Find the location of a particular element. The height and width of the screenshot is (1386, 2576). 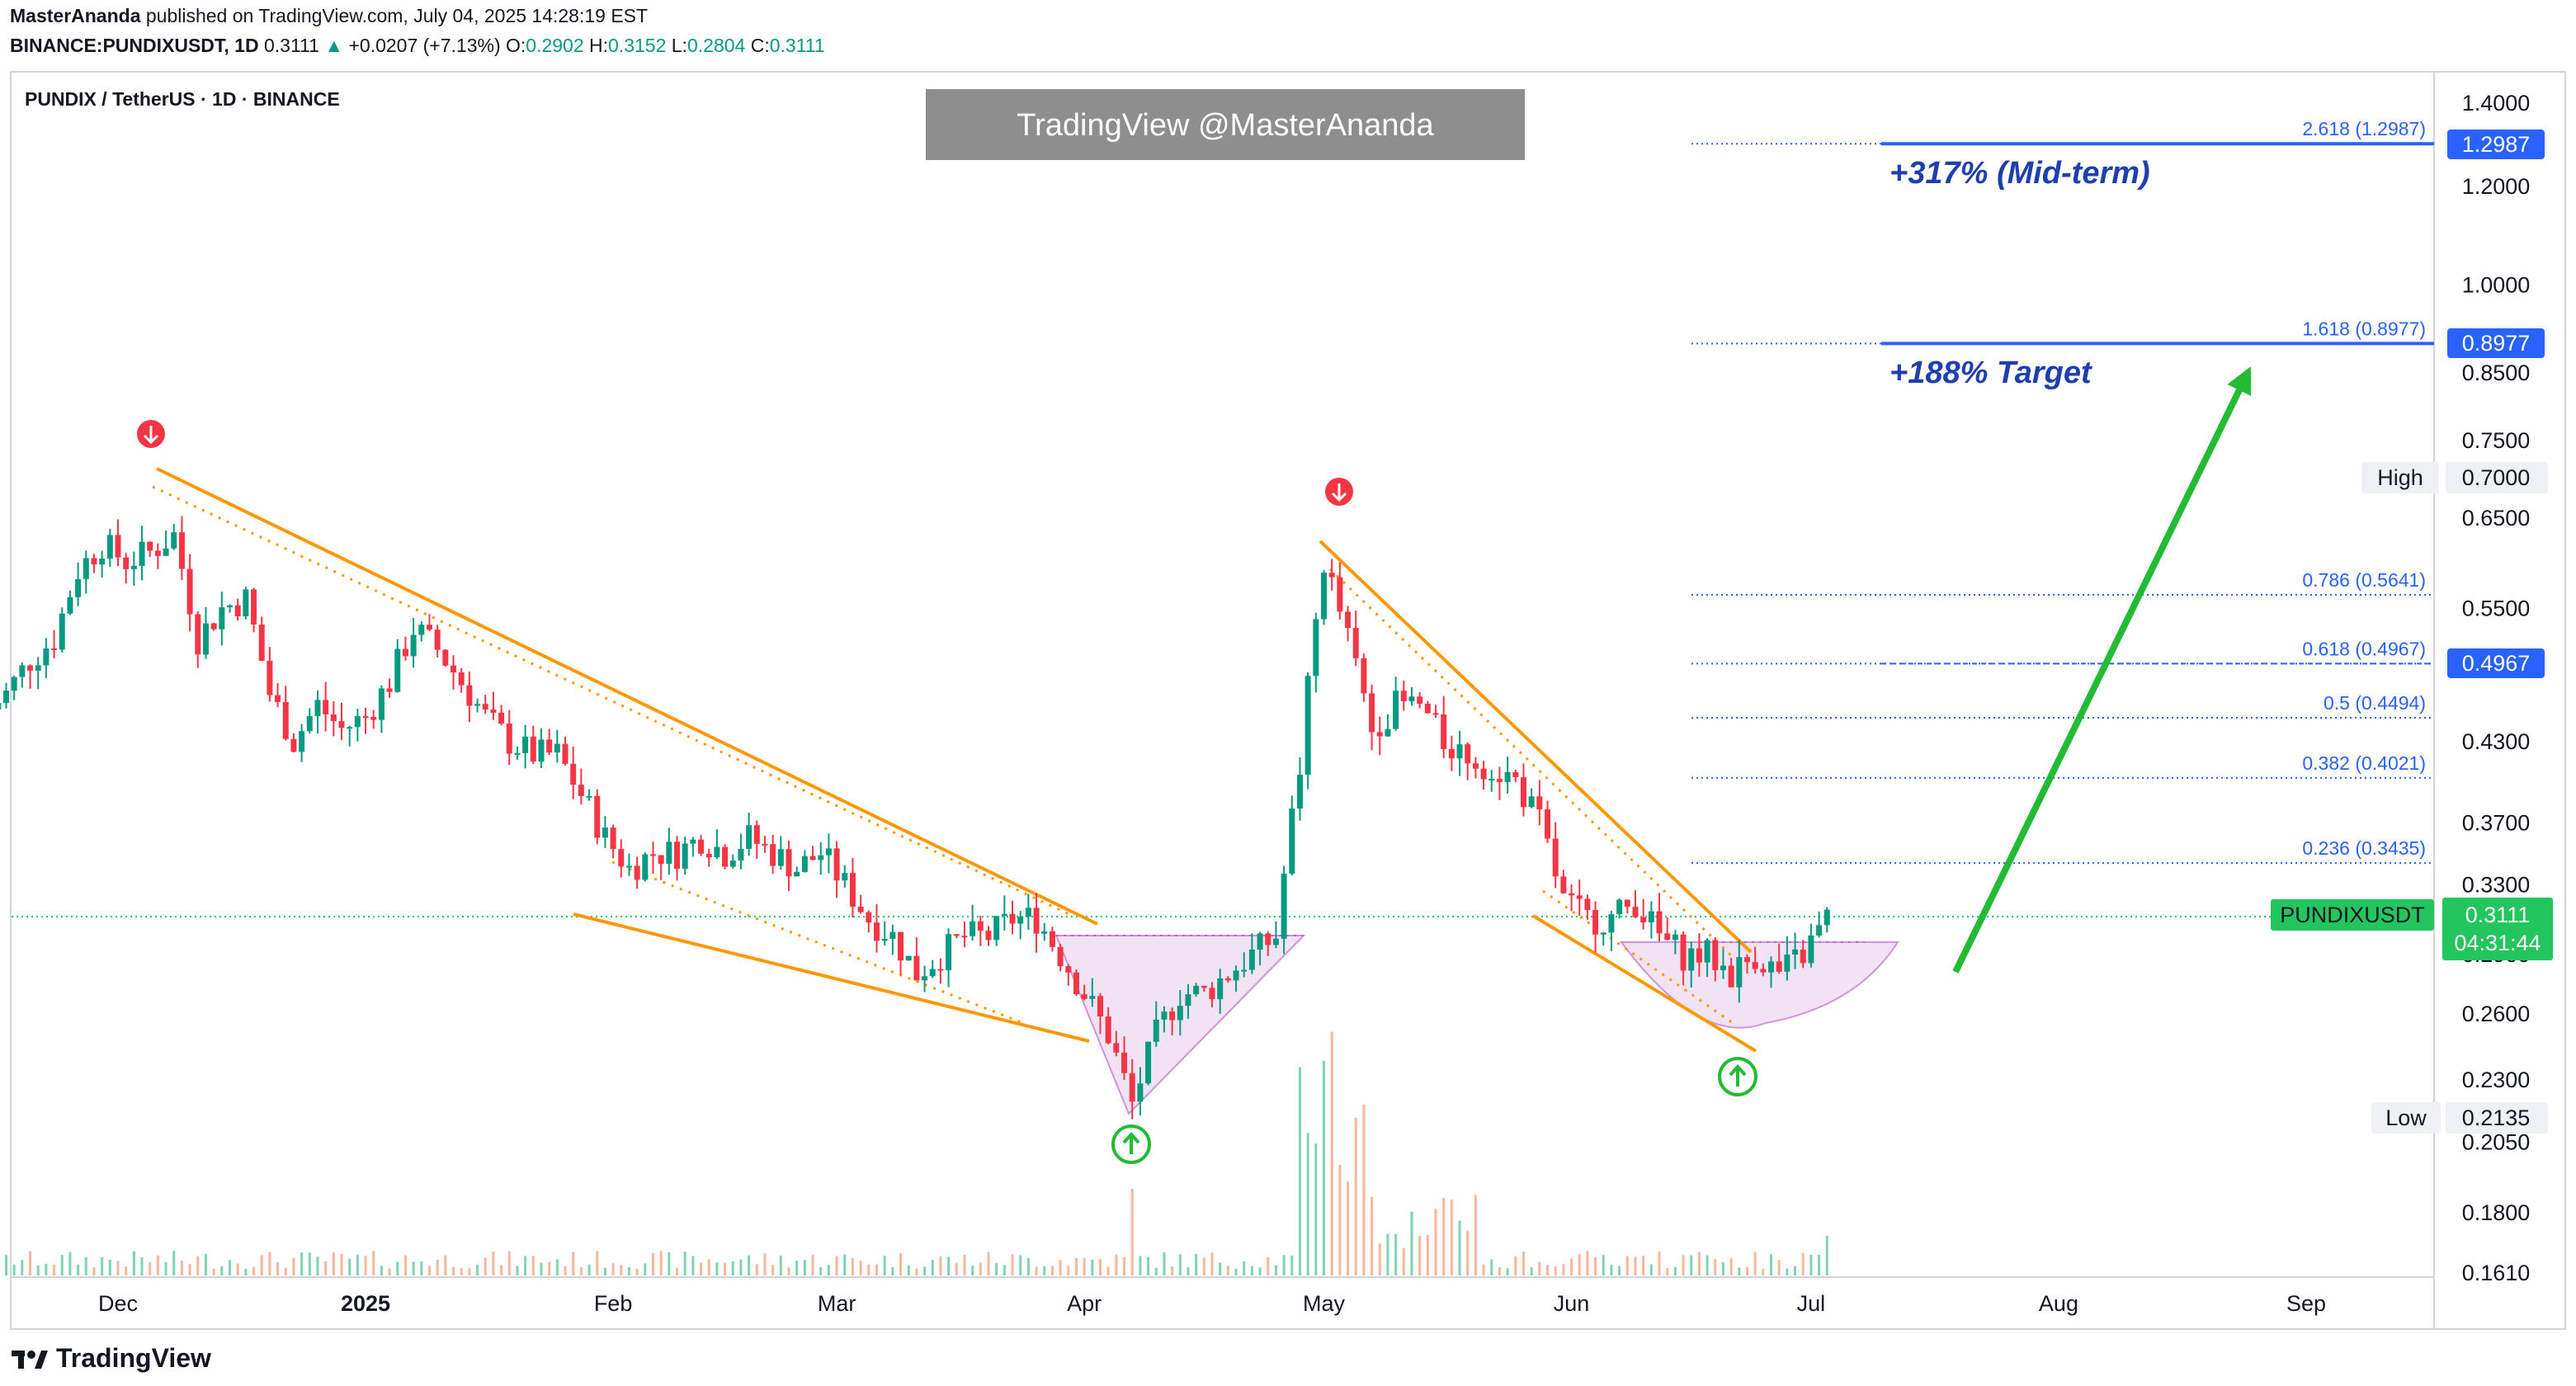

rounded-bottom-area is located at coordinates (1759, 985).